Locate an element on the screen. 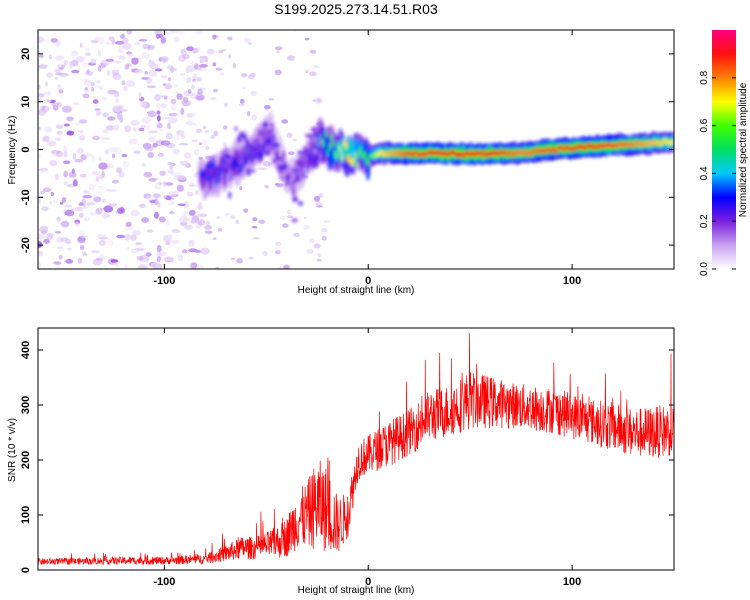 The height and width of the screenshot is (600, 750). snr-x-tick-label: 0 is located at coordinates (368, 582).